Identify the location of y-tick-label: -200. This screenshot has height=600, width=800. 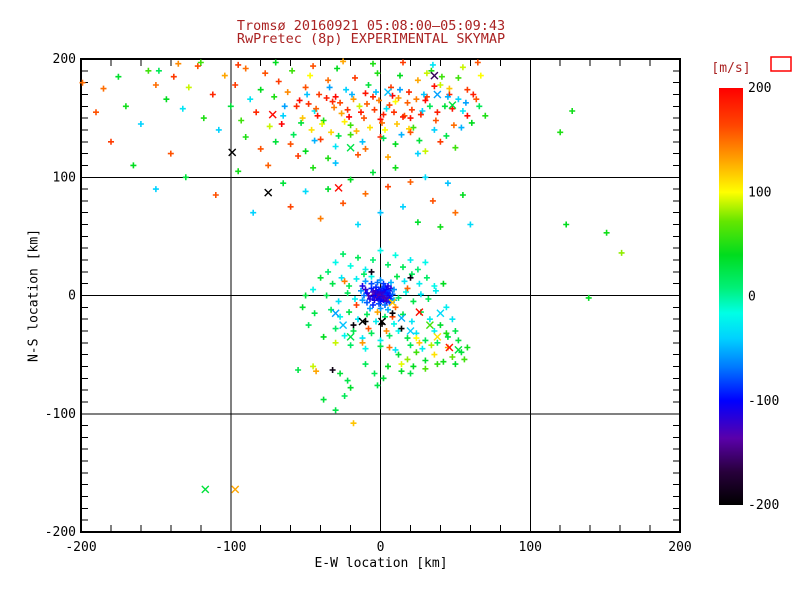
(60, 532).